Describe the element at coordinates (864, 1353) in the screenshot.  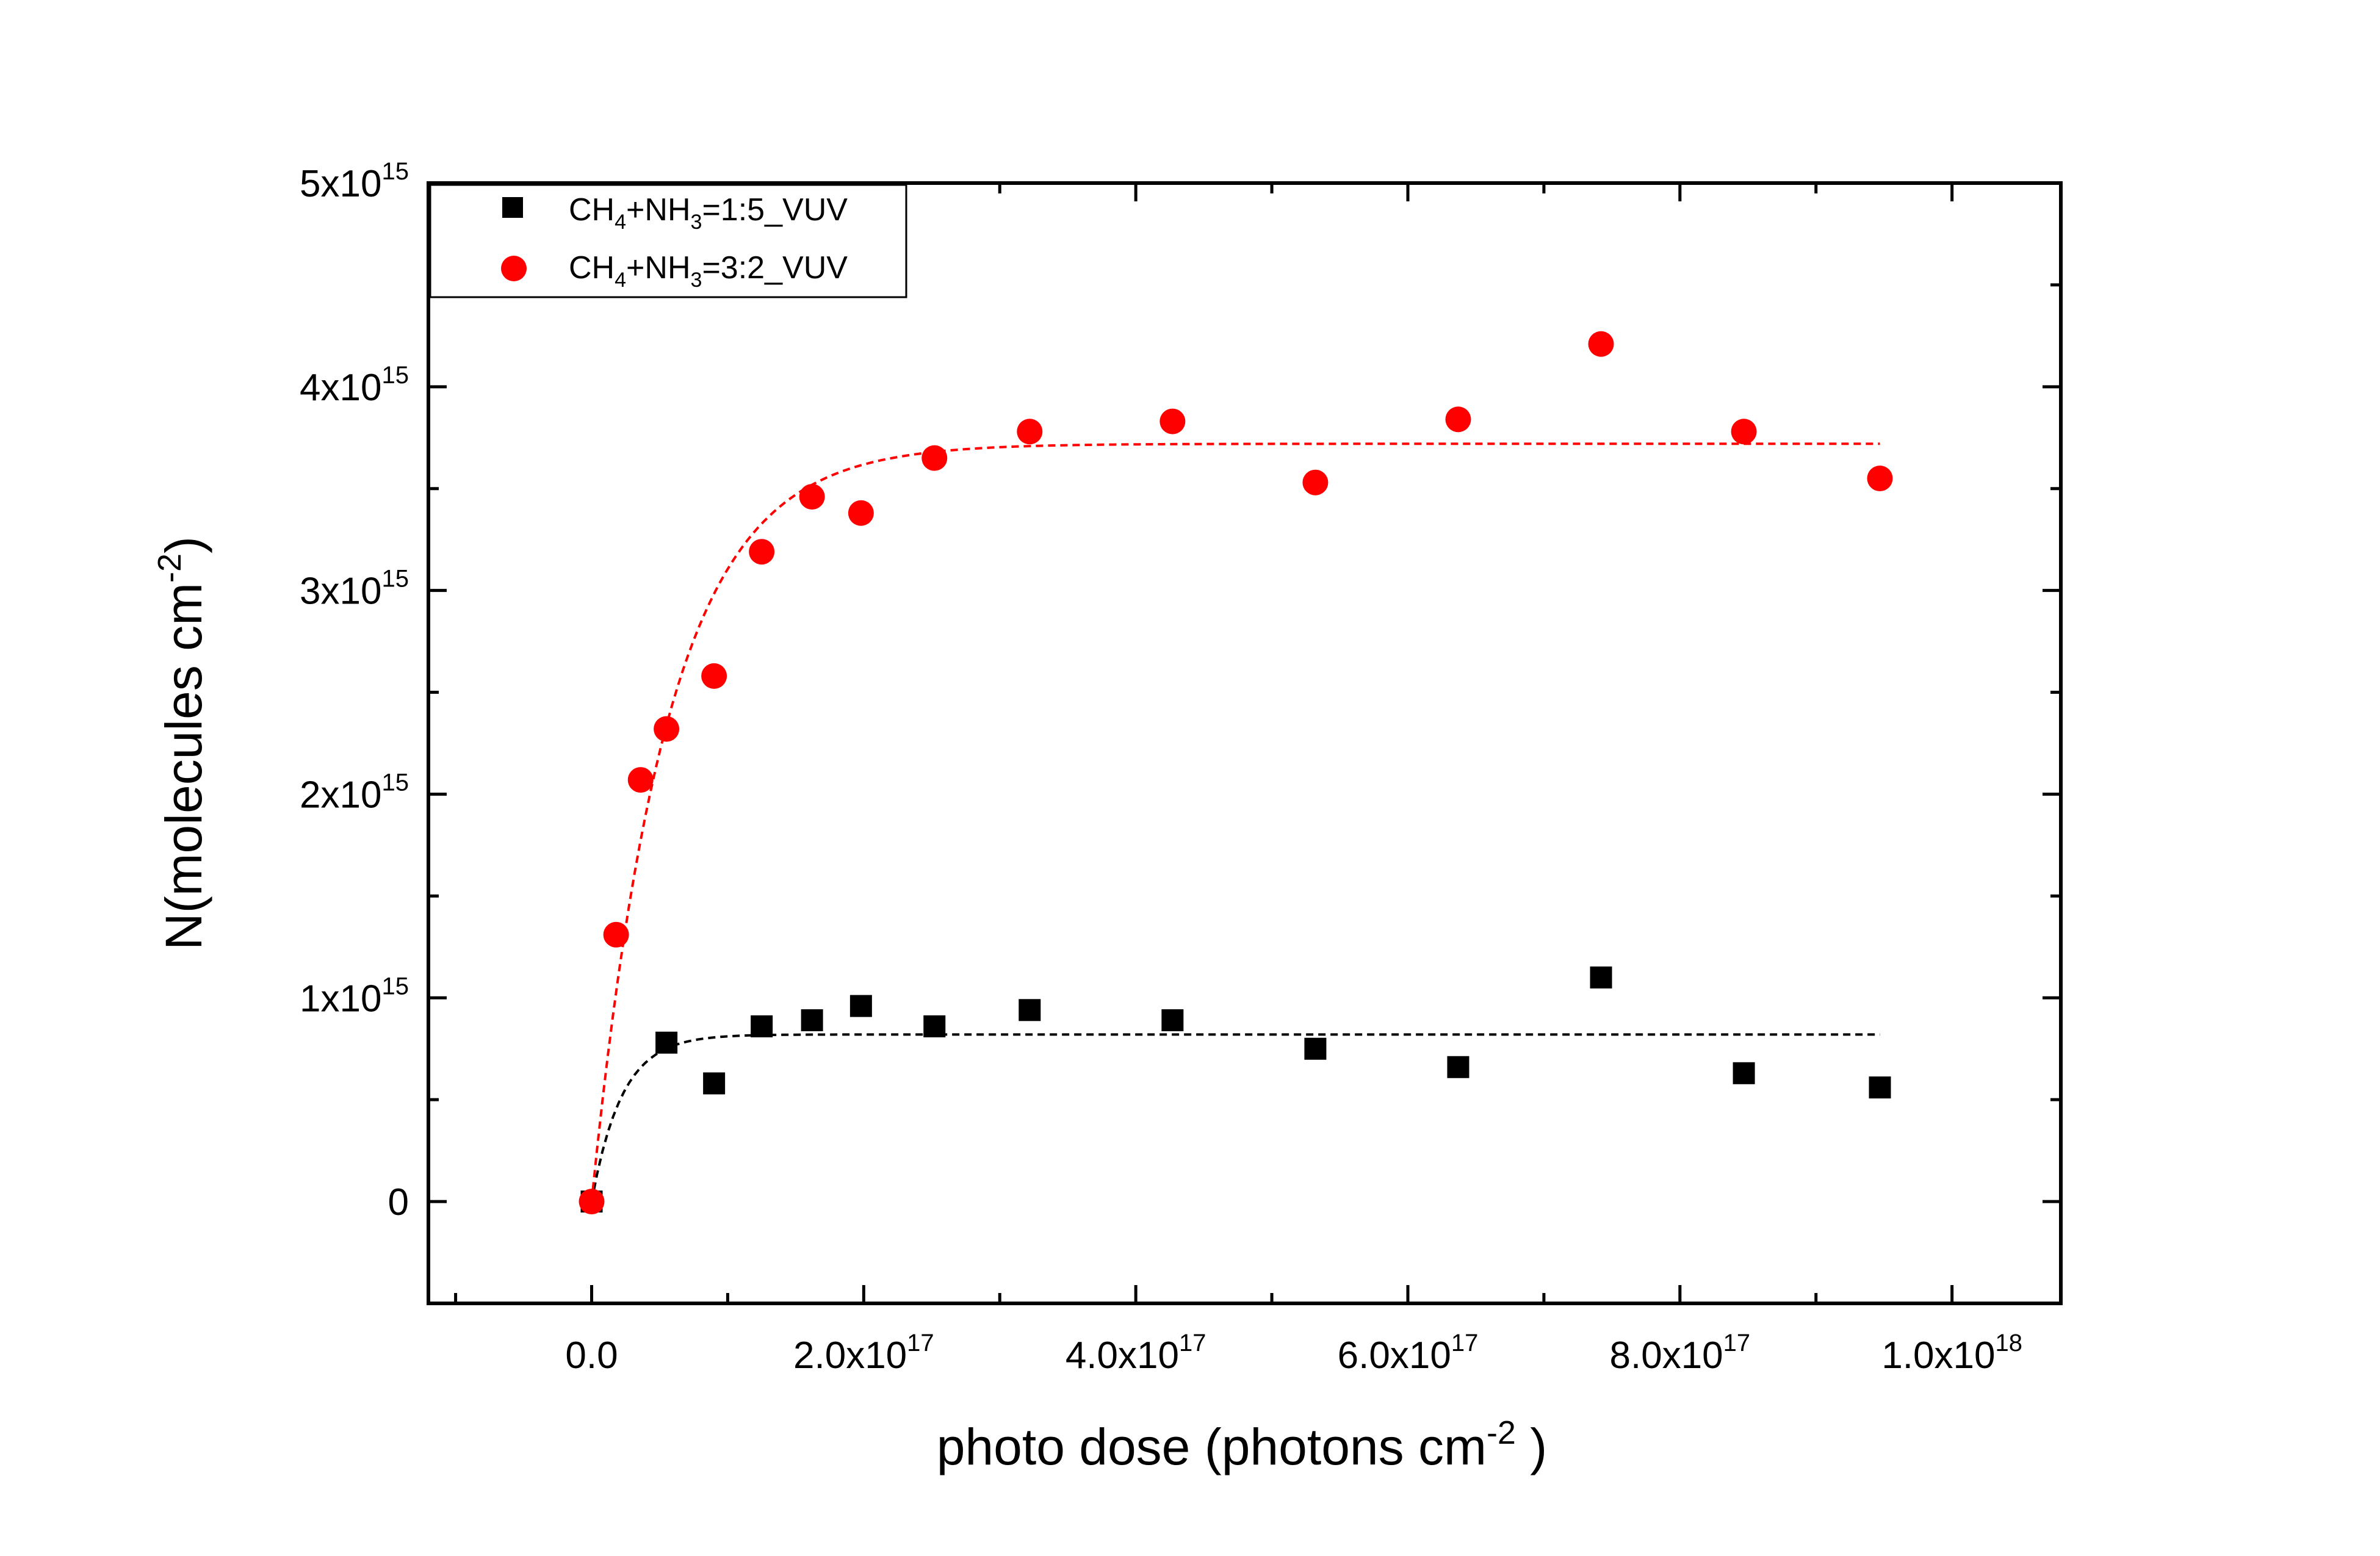
I see `x-tick-label: 2.0x10¹⁷` at that location.